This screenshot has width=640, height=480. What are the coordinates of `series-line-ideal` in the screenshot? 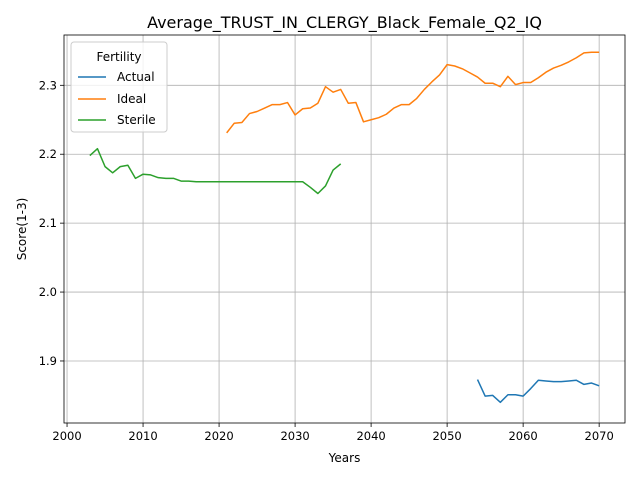 It's located at (413, 92).